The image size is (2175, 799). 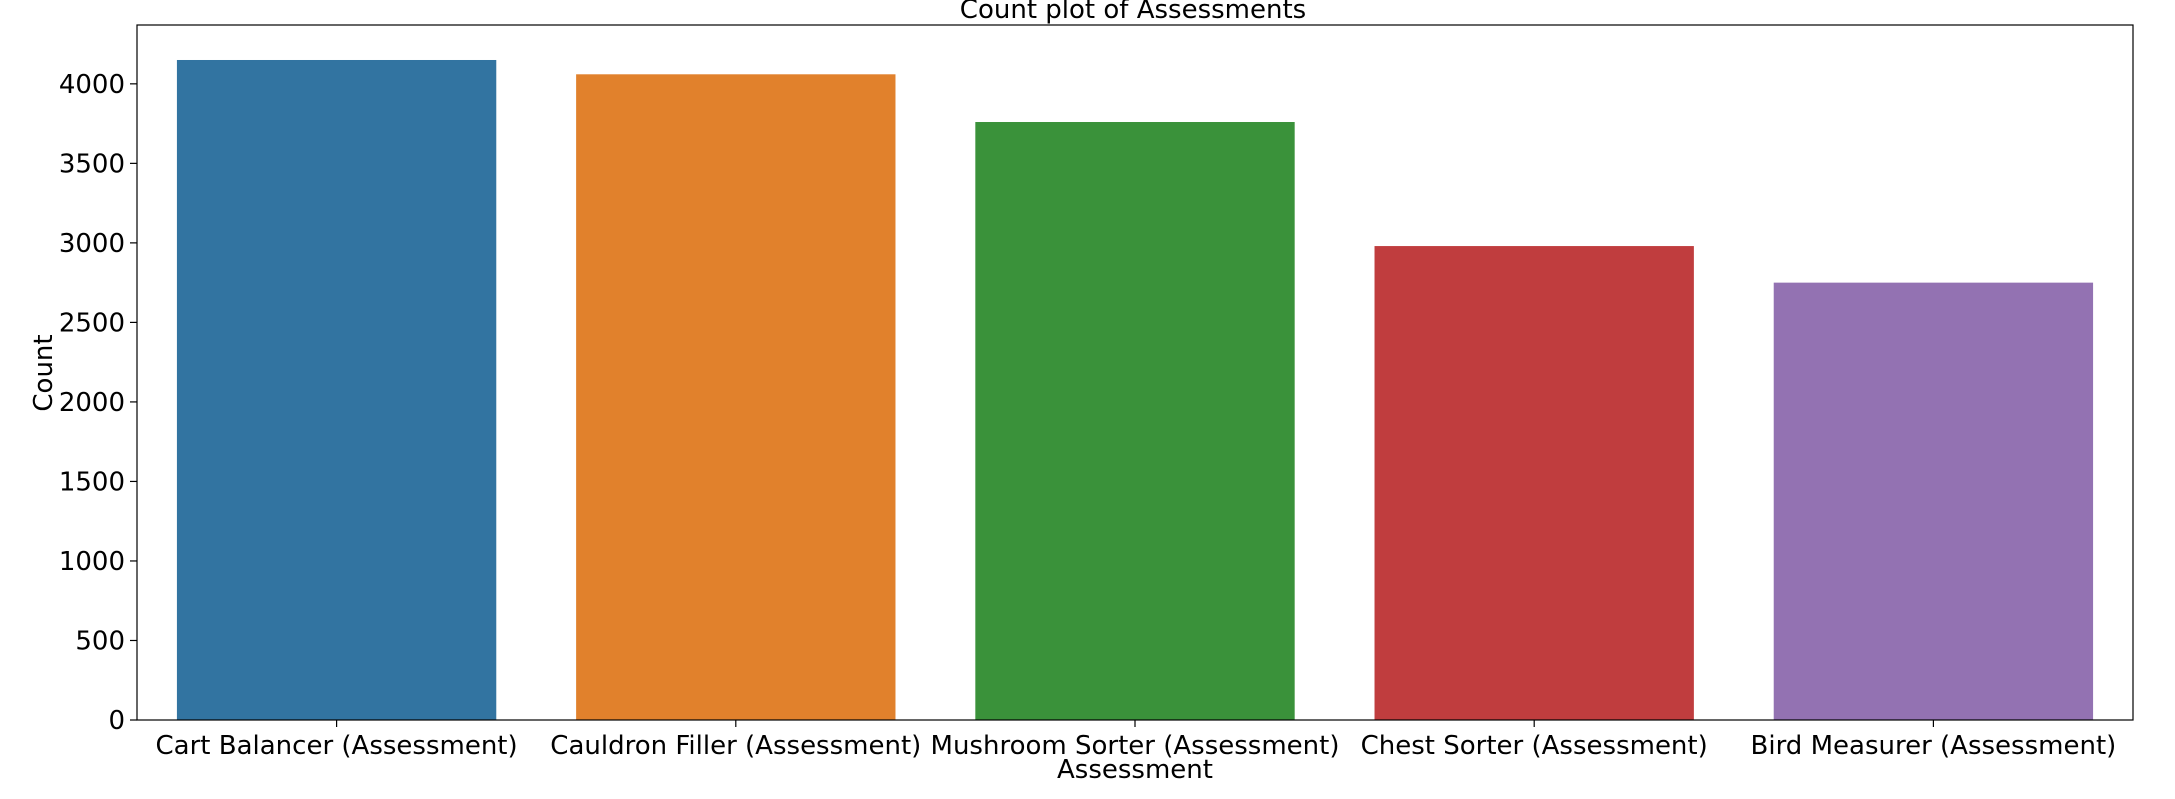 I want to click on y-axis-label: Count, so click(x=44, y=372).